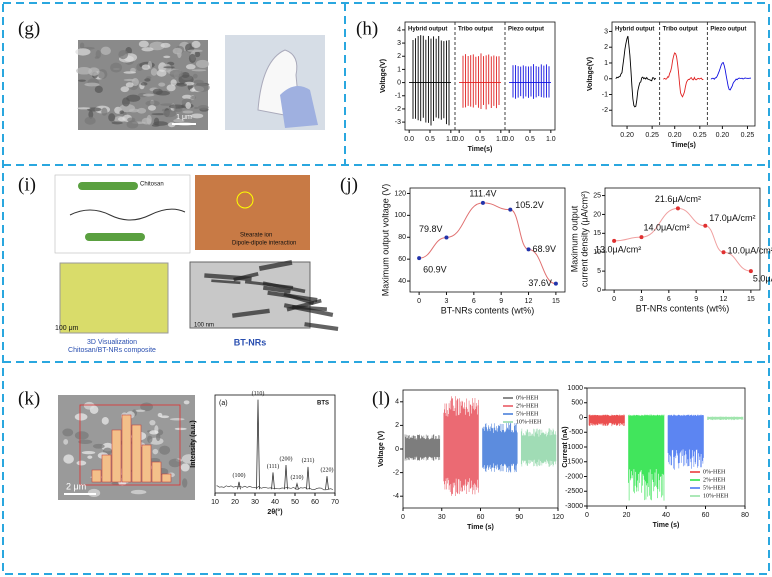  I want to click on y-axis-label: Intensity (a.u.), so click(193, 443).